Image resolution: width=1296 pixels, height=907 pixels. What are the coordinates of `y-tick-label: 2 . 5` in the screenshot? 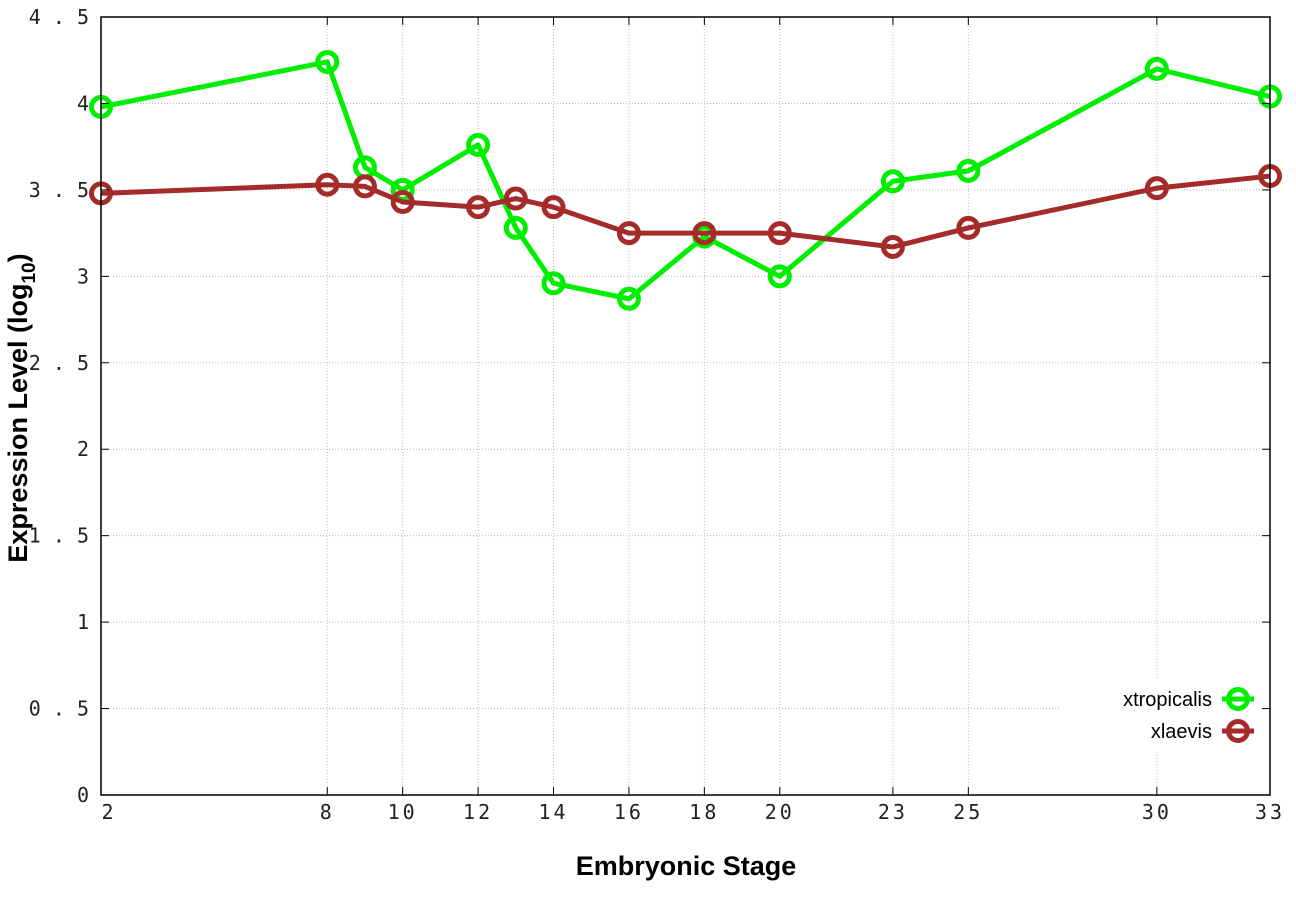 It's located at (59, 363).